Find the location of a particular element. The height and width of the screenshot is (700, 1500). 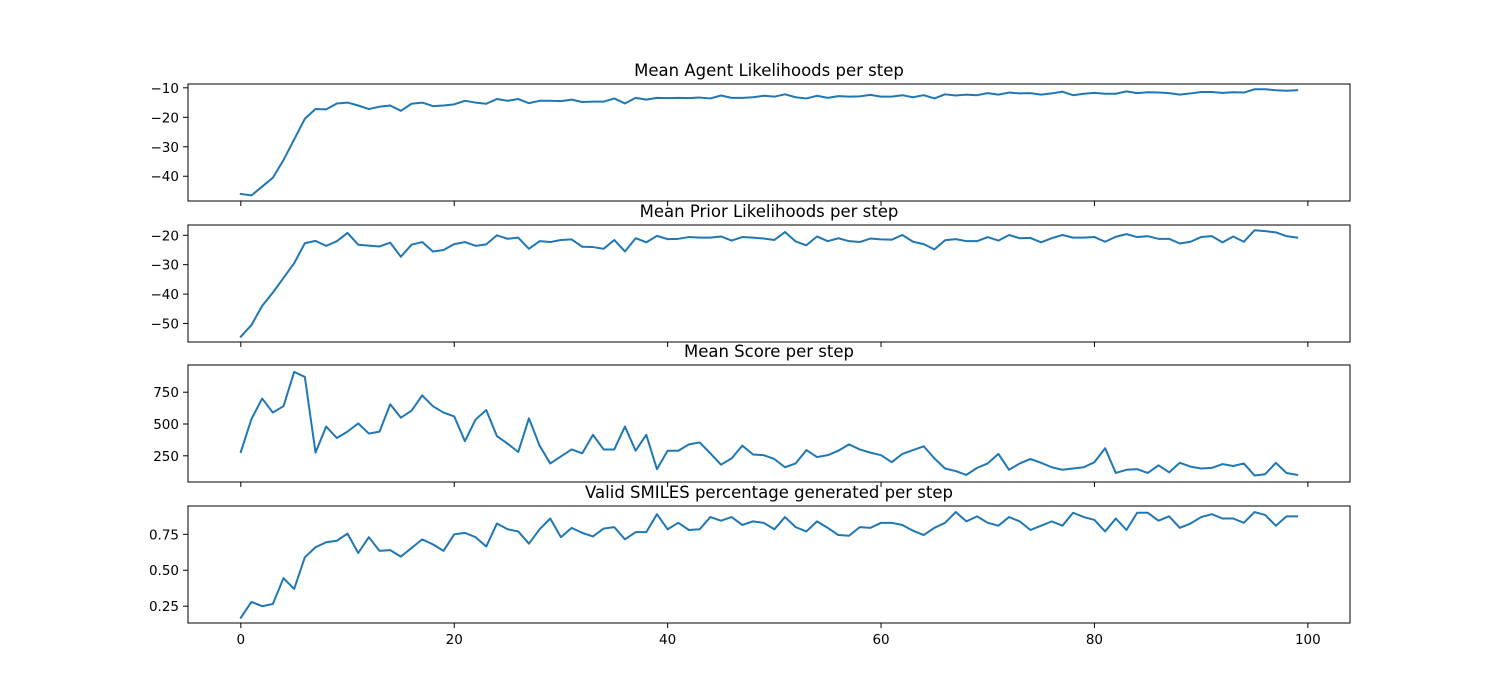

y-tick-label: 250 is located at coordinates (166, 457).